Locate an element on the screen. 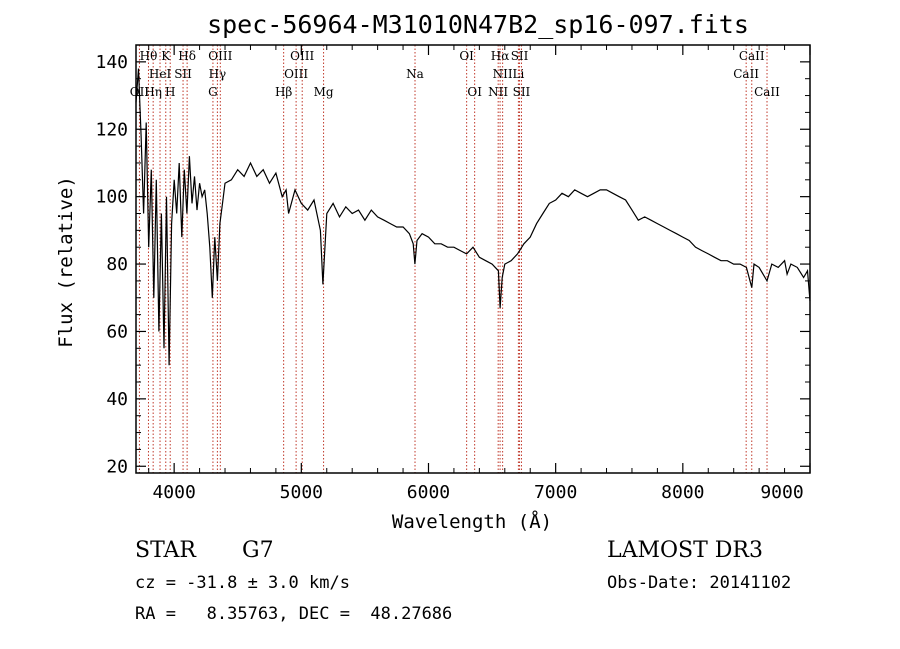  y-axis-label: Flux (relative) is located at coordinates (66, 262).